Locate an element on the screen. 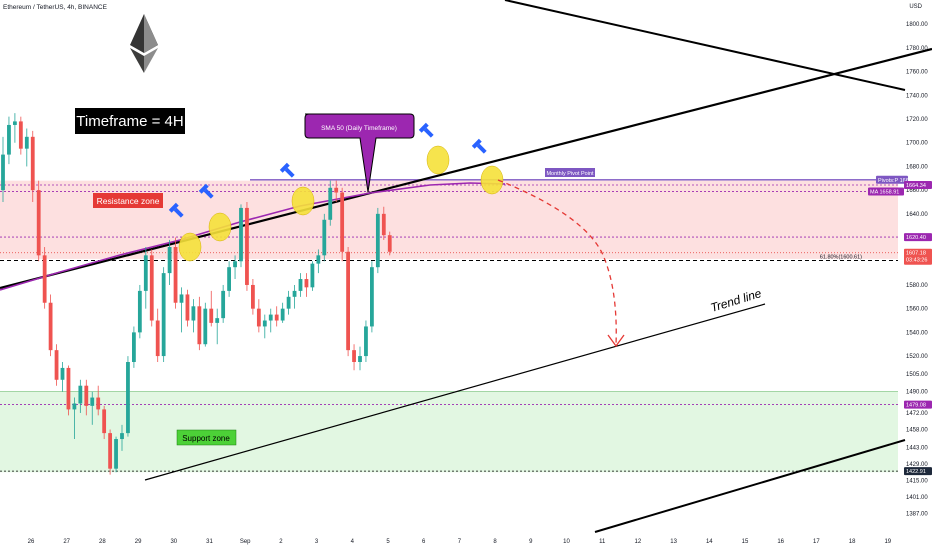 This screenshot has width=932, height=550. descending-resistance-line is located at coordinates (705, 45).